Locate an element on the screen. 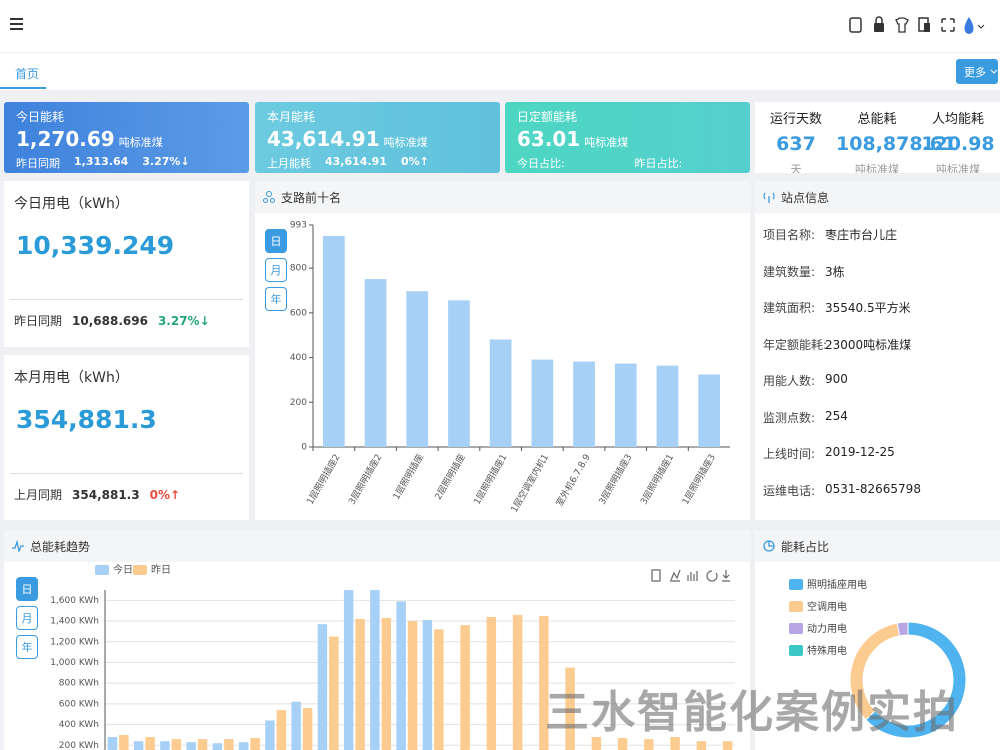 This screenshot has height=750, width=1000. y-tick-label: 200 KWh is located at coordinates (79, 745).